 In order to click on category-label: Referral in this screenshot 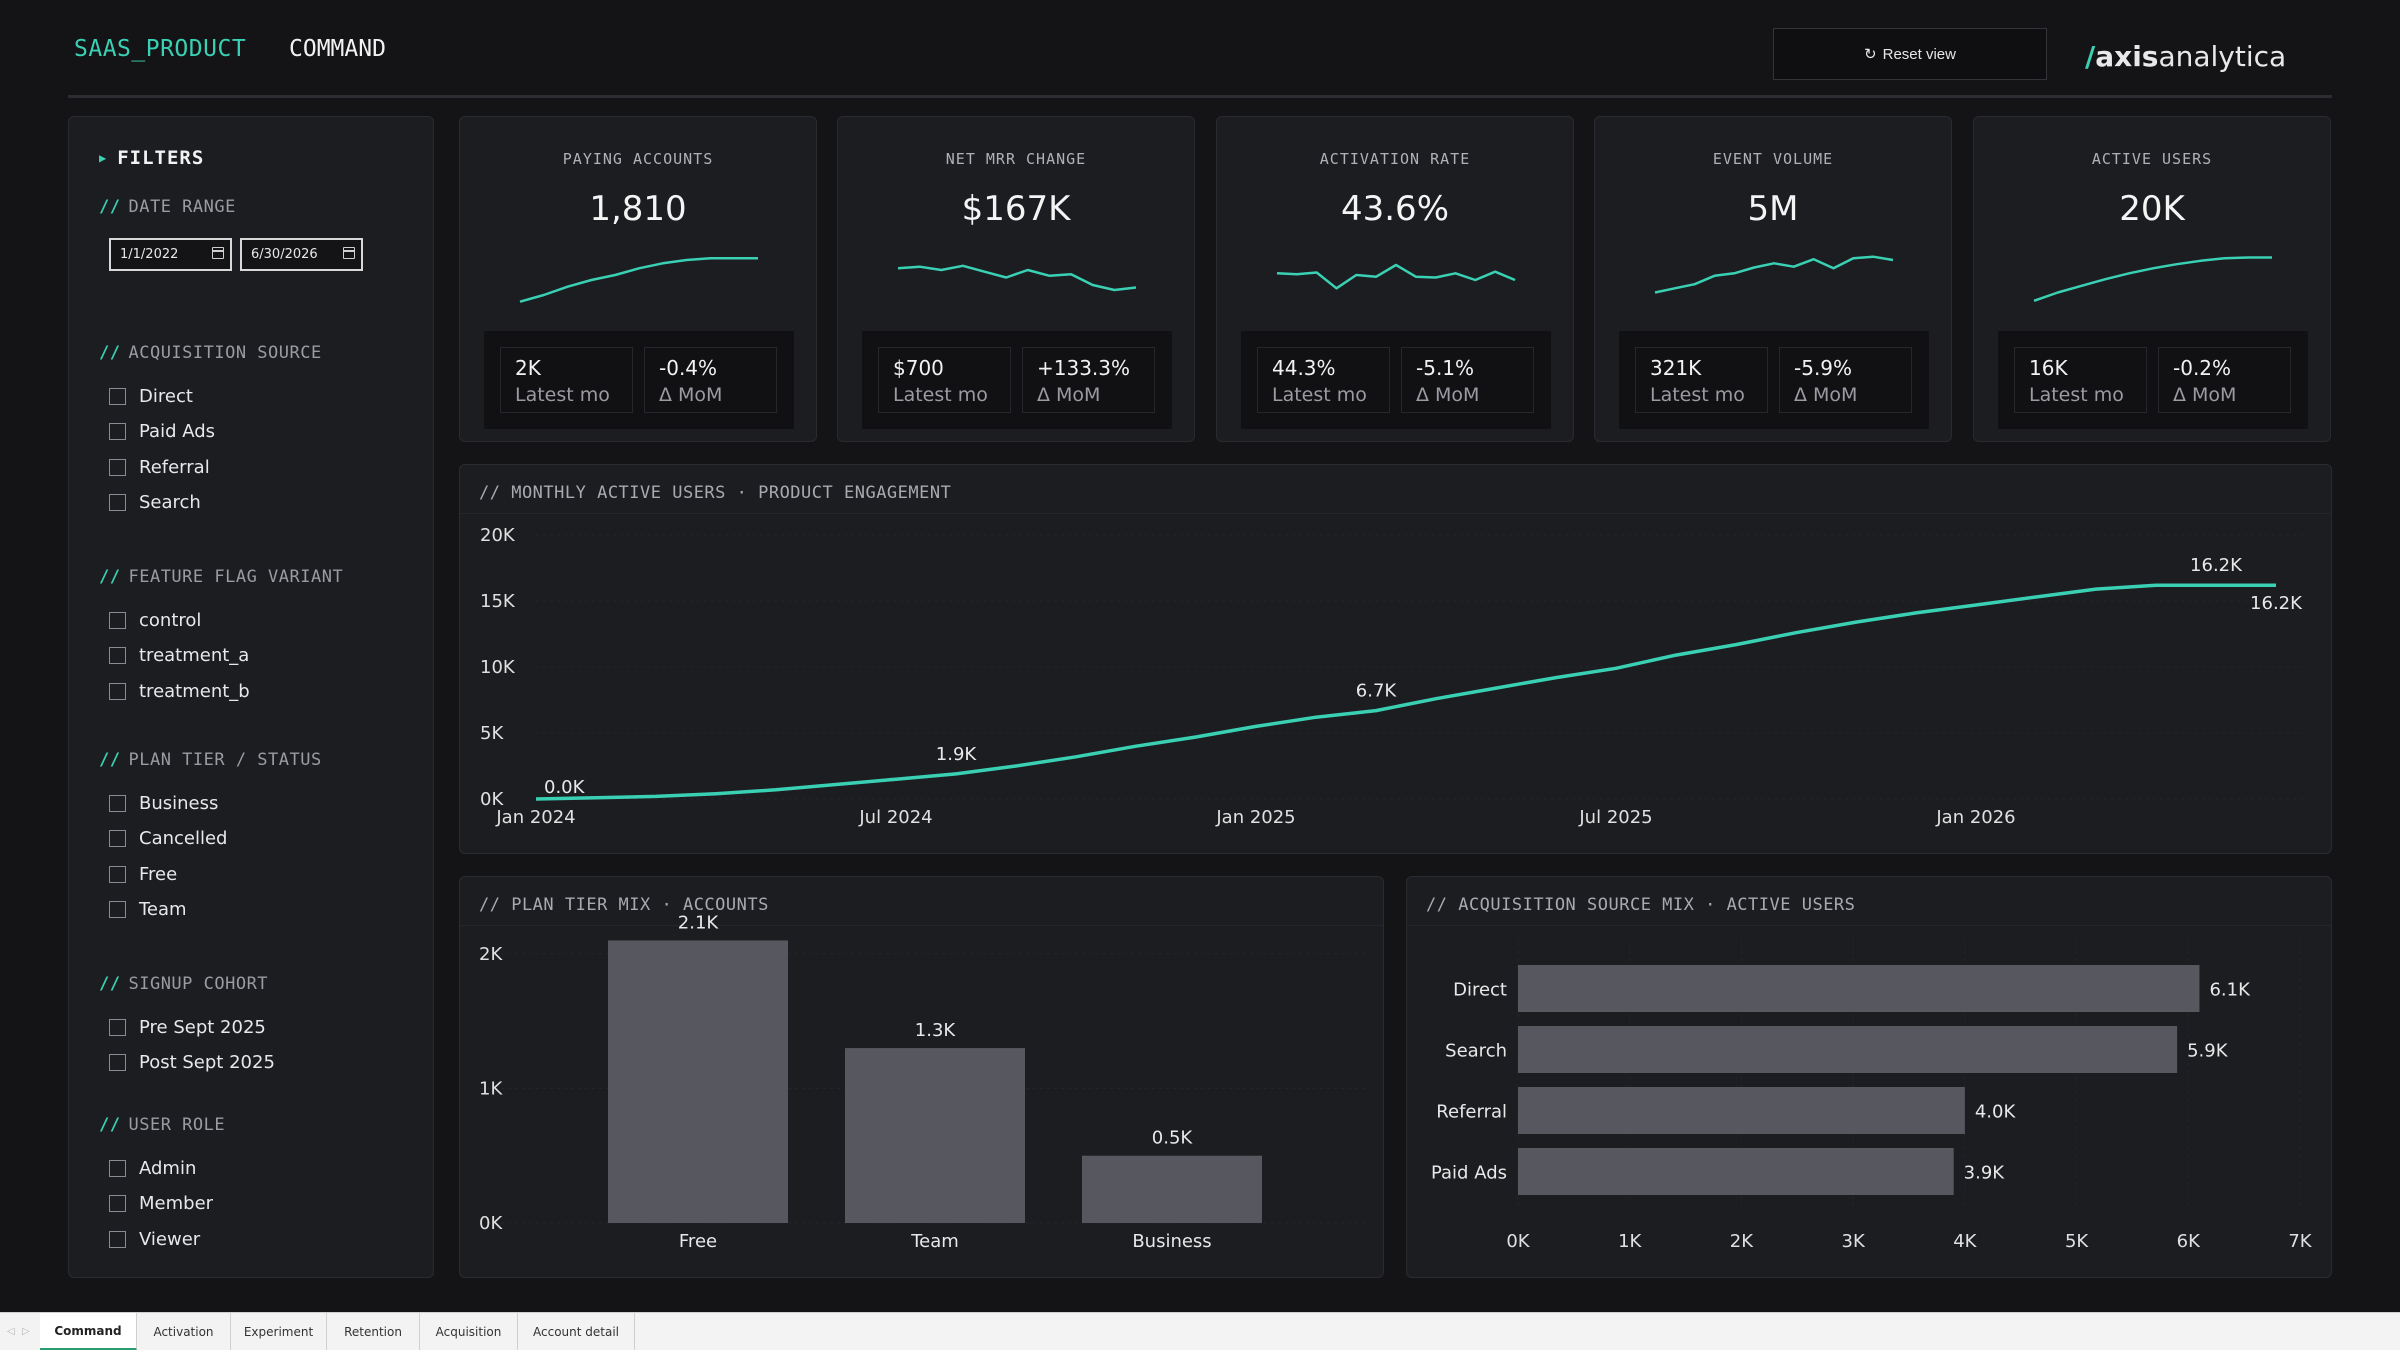, I will do `click(1471, 1112)`.